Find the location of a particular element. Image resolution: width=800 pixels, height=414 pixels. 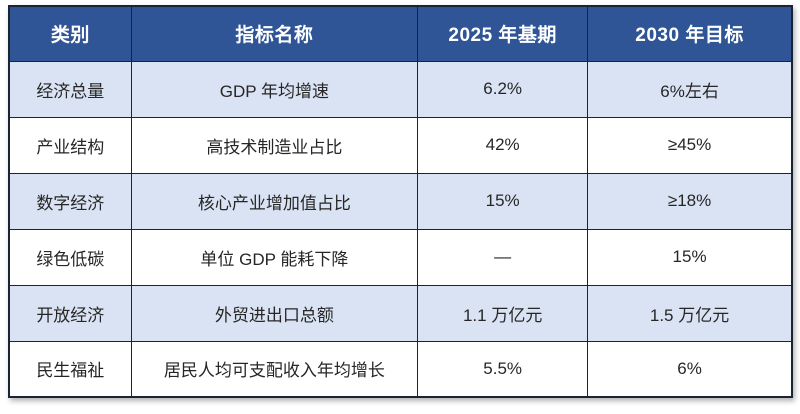

cell-base-value: — is located at coordinates (503, 257).